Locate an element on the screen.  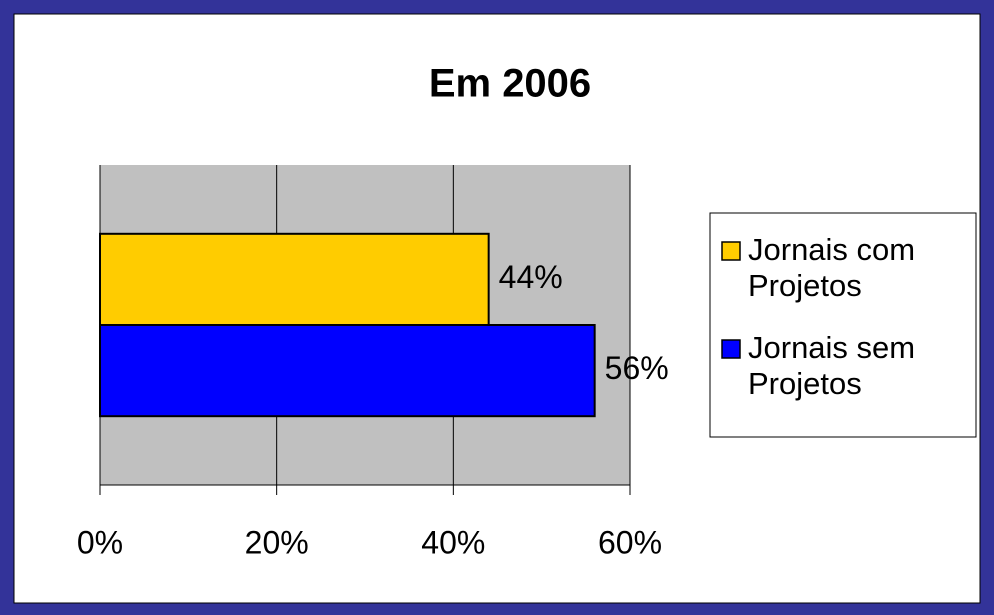
x-tick-label: 40% is located at coordinates (453, 542).